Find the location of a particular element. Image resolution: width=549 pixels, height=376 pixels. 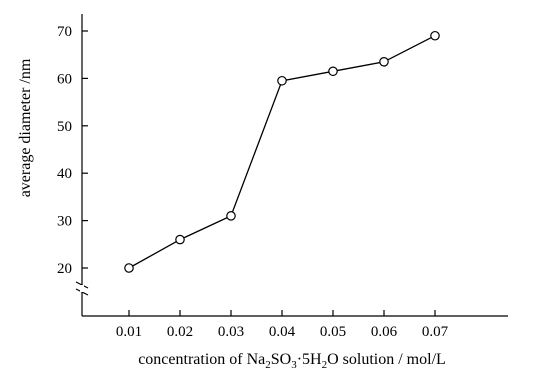

y-axis-title: average diameter /nm is located at coordinates (25, 127).